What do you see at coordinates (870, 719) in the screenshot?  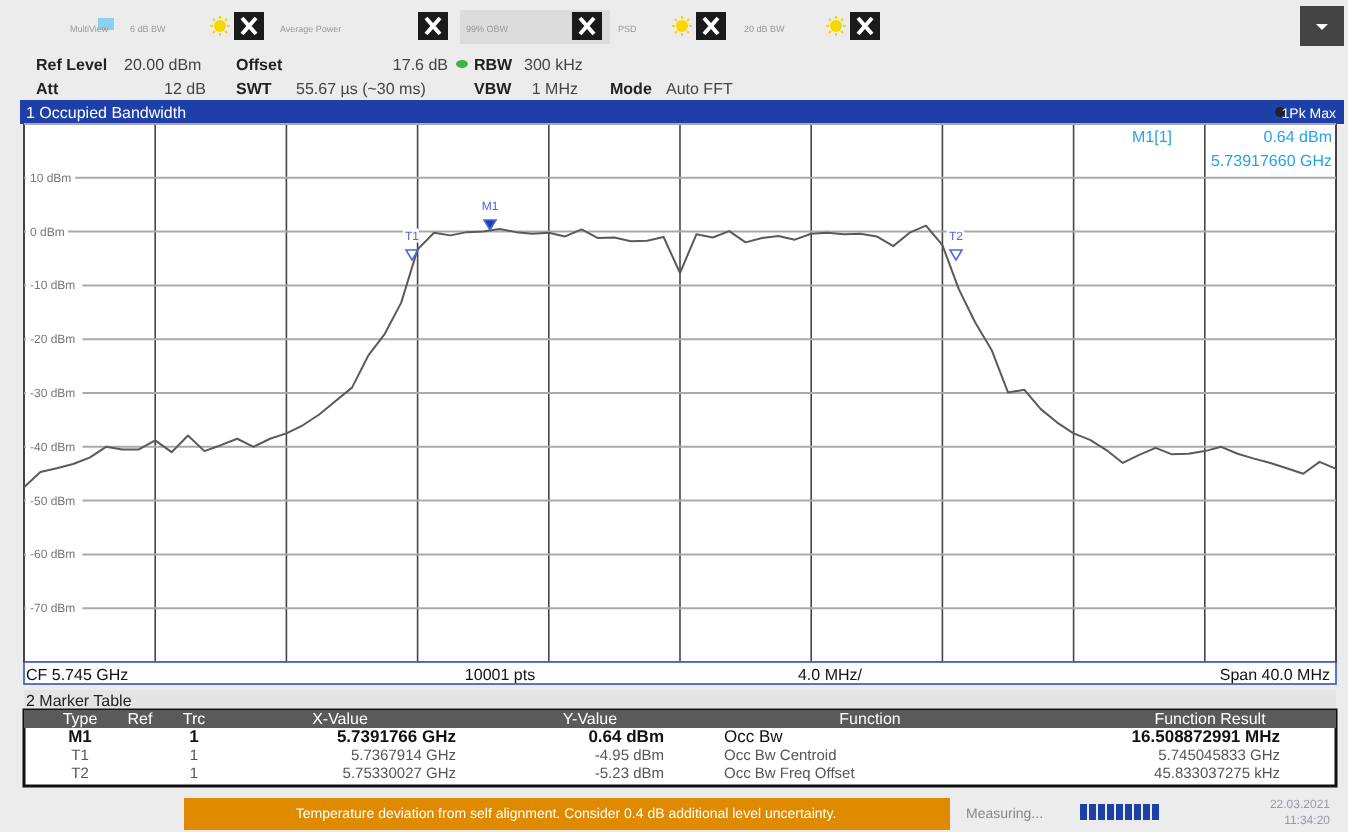 I see `text: Function` at bounding box center [870, 719].